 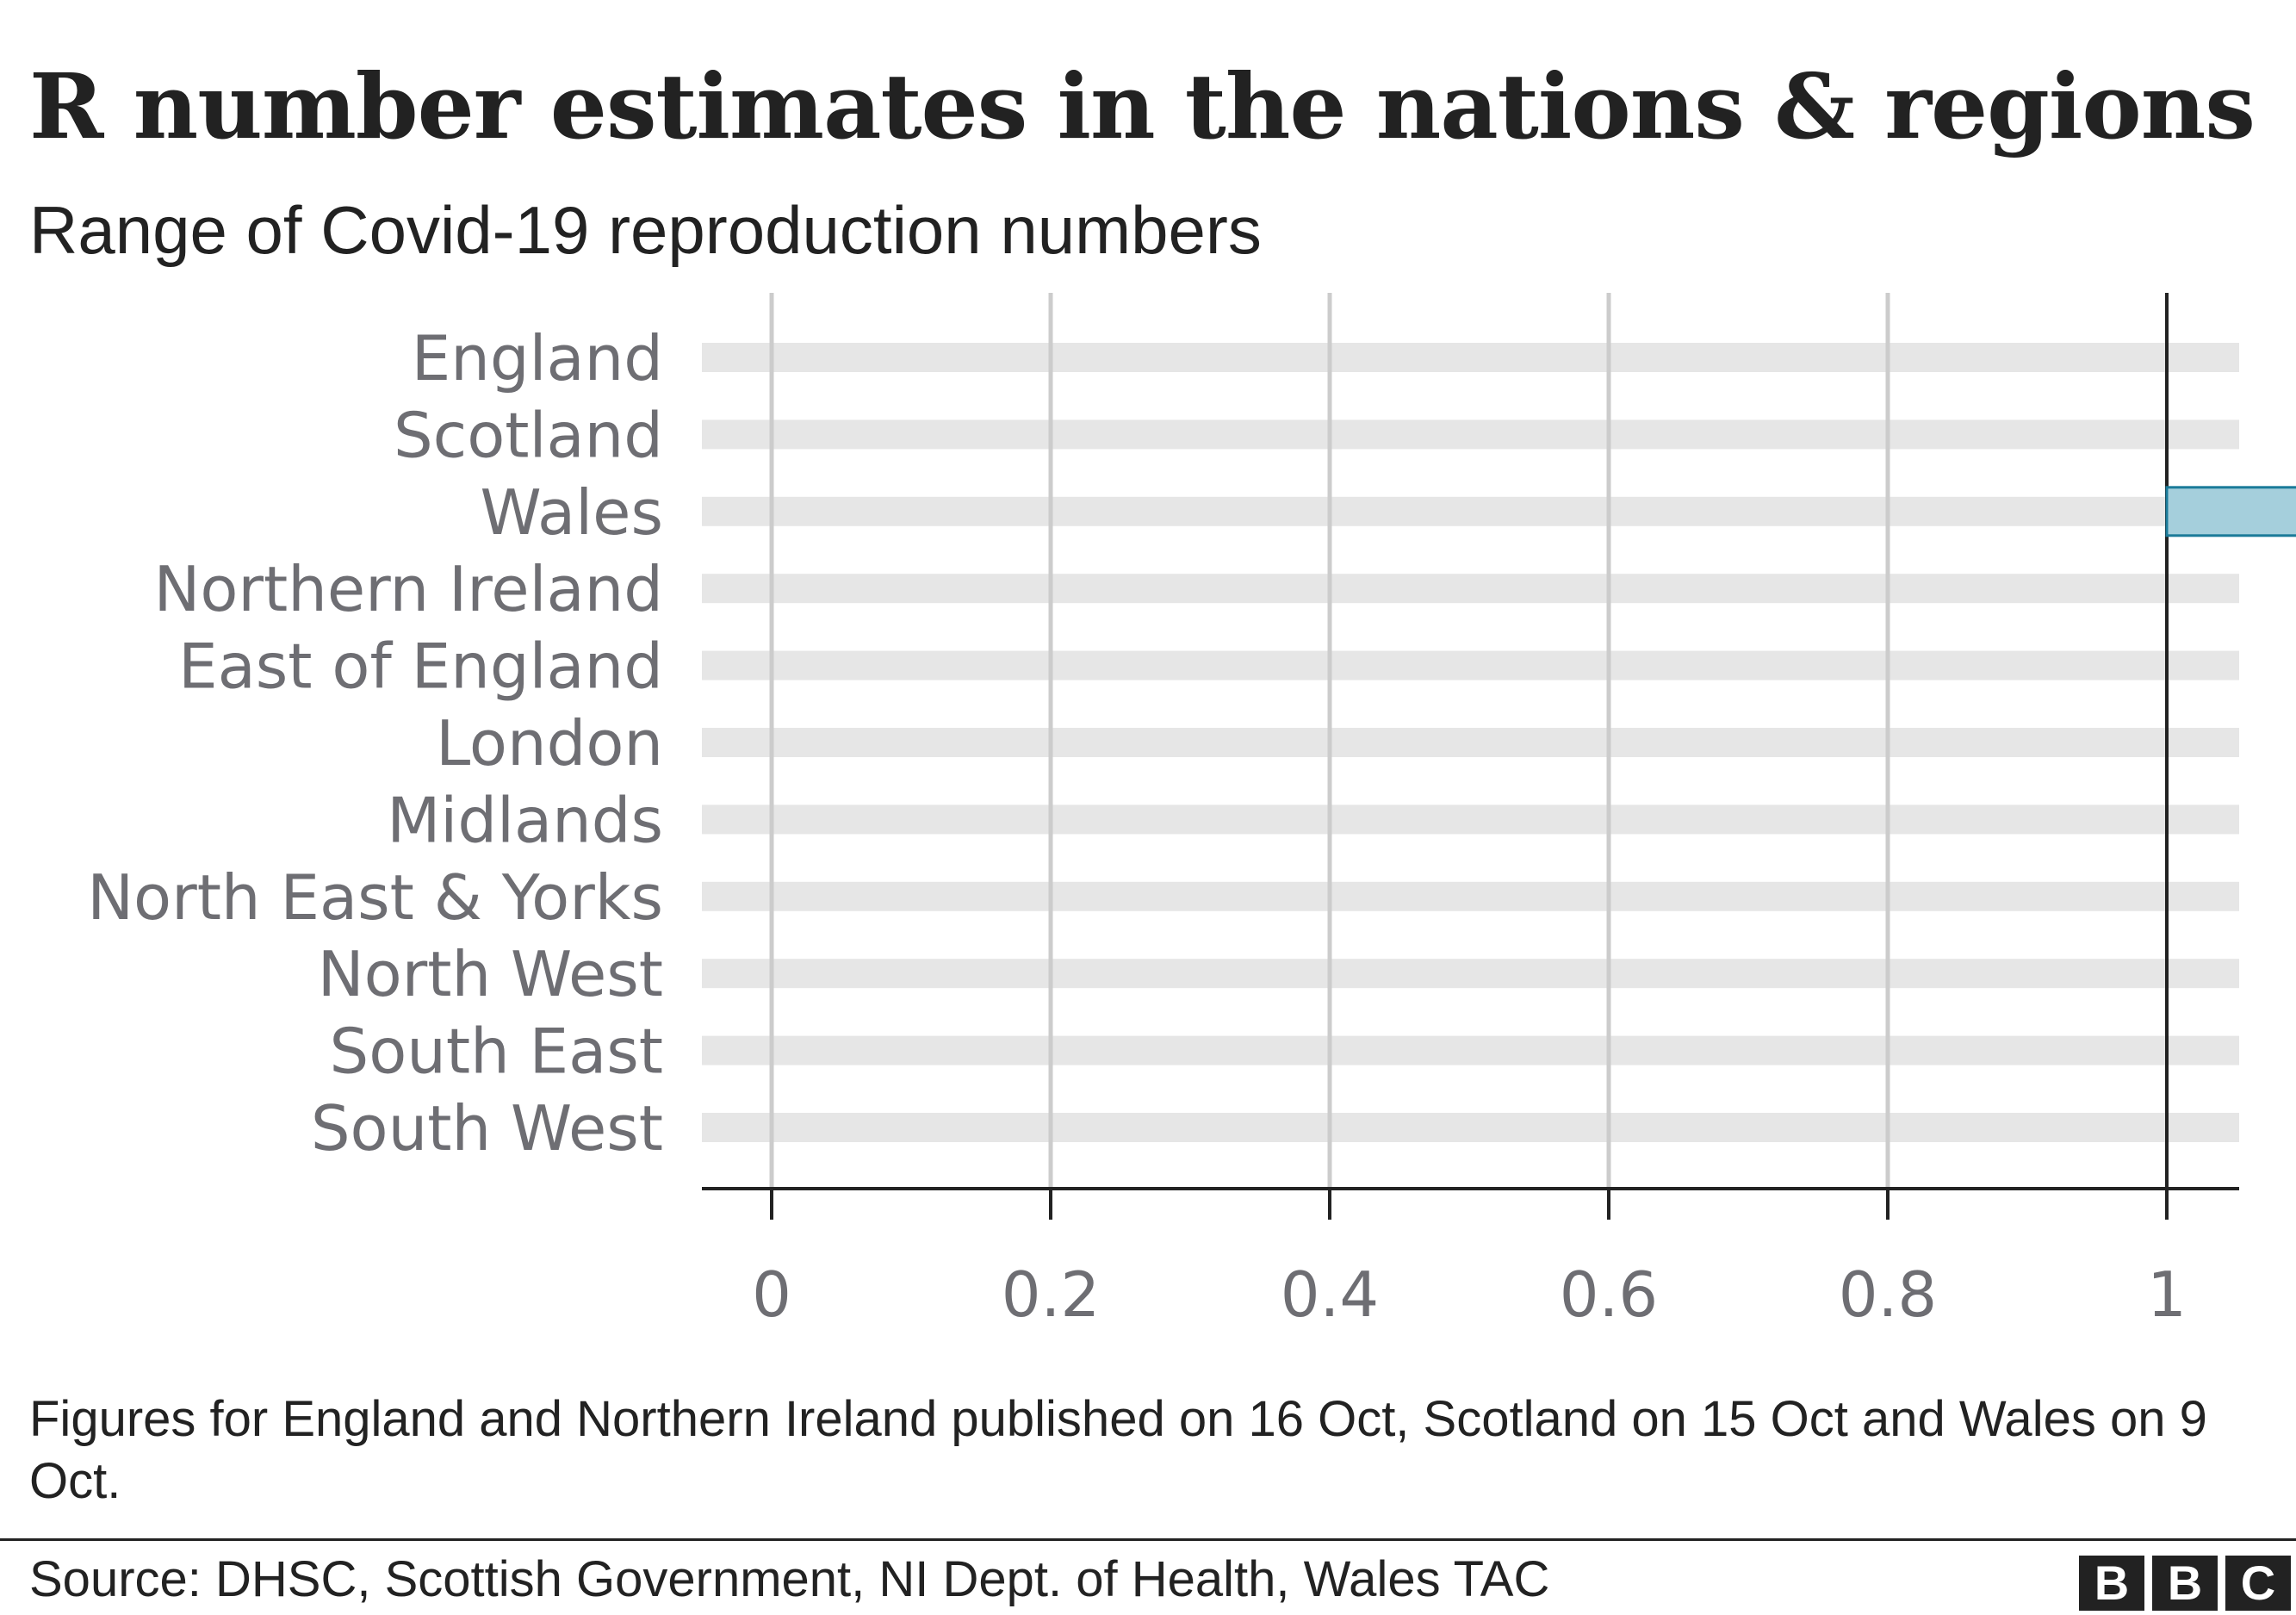 I want to click on range-bars, so click(x=2230, y=511).